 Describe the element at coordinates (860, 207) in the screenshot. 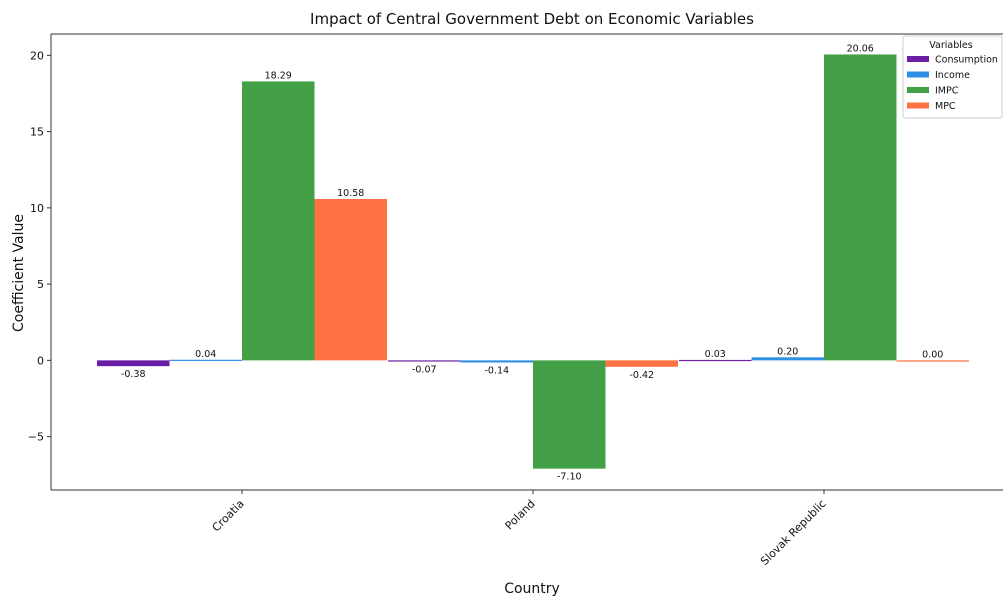

I see `bar-impc-slovak-republic` at that location.